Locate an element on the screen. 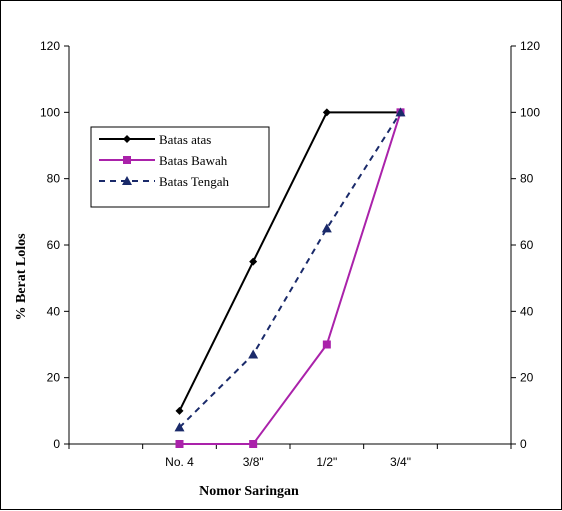 This screenshot has height=511, width=562. chart-legend: Batas atas Batas Bawah Batas Tengah is located at coordinates (180, 167).